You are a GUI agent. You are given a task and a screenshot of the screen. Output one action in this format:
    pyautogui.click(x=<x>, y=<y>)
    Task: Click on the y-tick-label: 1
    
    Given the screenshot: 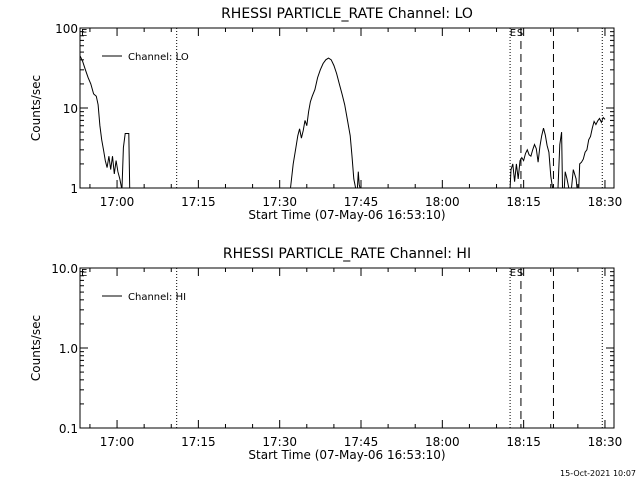 What is the action you would take?
    pyautogui.click(x=74, y=189)
    